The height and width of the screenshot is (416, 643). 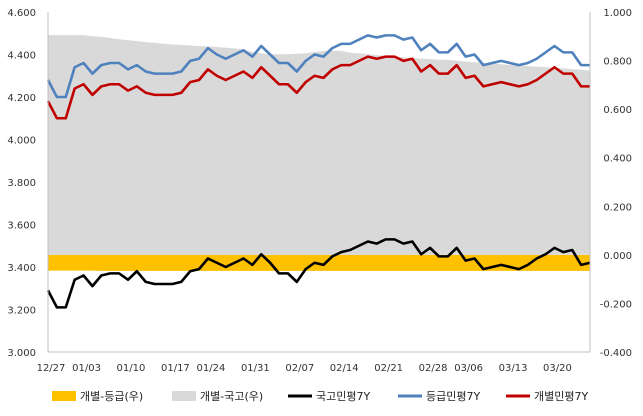 What do you see at coordinates (231, 396) in the screenshot?
I see `legend-label: 개별-국고(우)` at bounding box center [231, 396].